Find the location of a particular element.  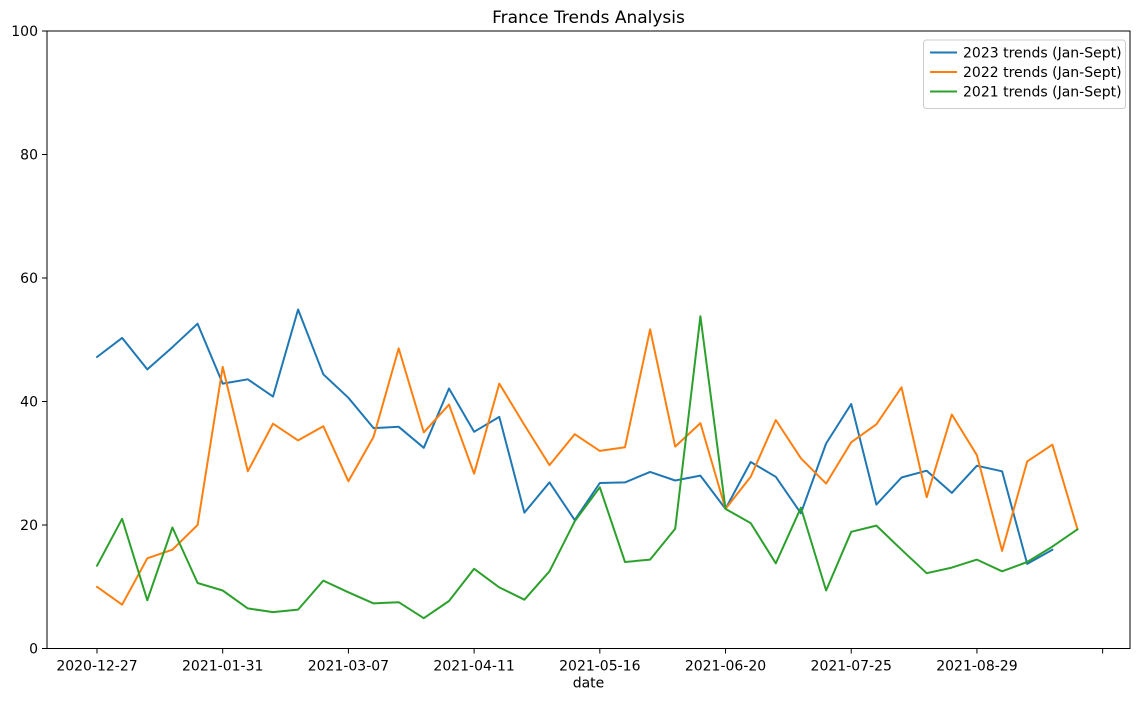

x-tick-label: 2021-07-25 is located at coordinates (851, 667).